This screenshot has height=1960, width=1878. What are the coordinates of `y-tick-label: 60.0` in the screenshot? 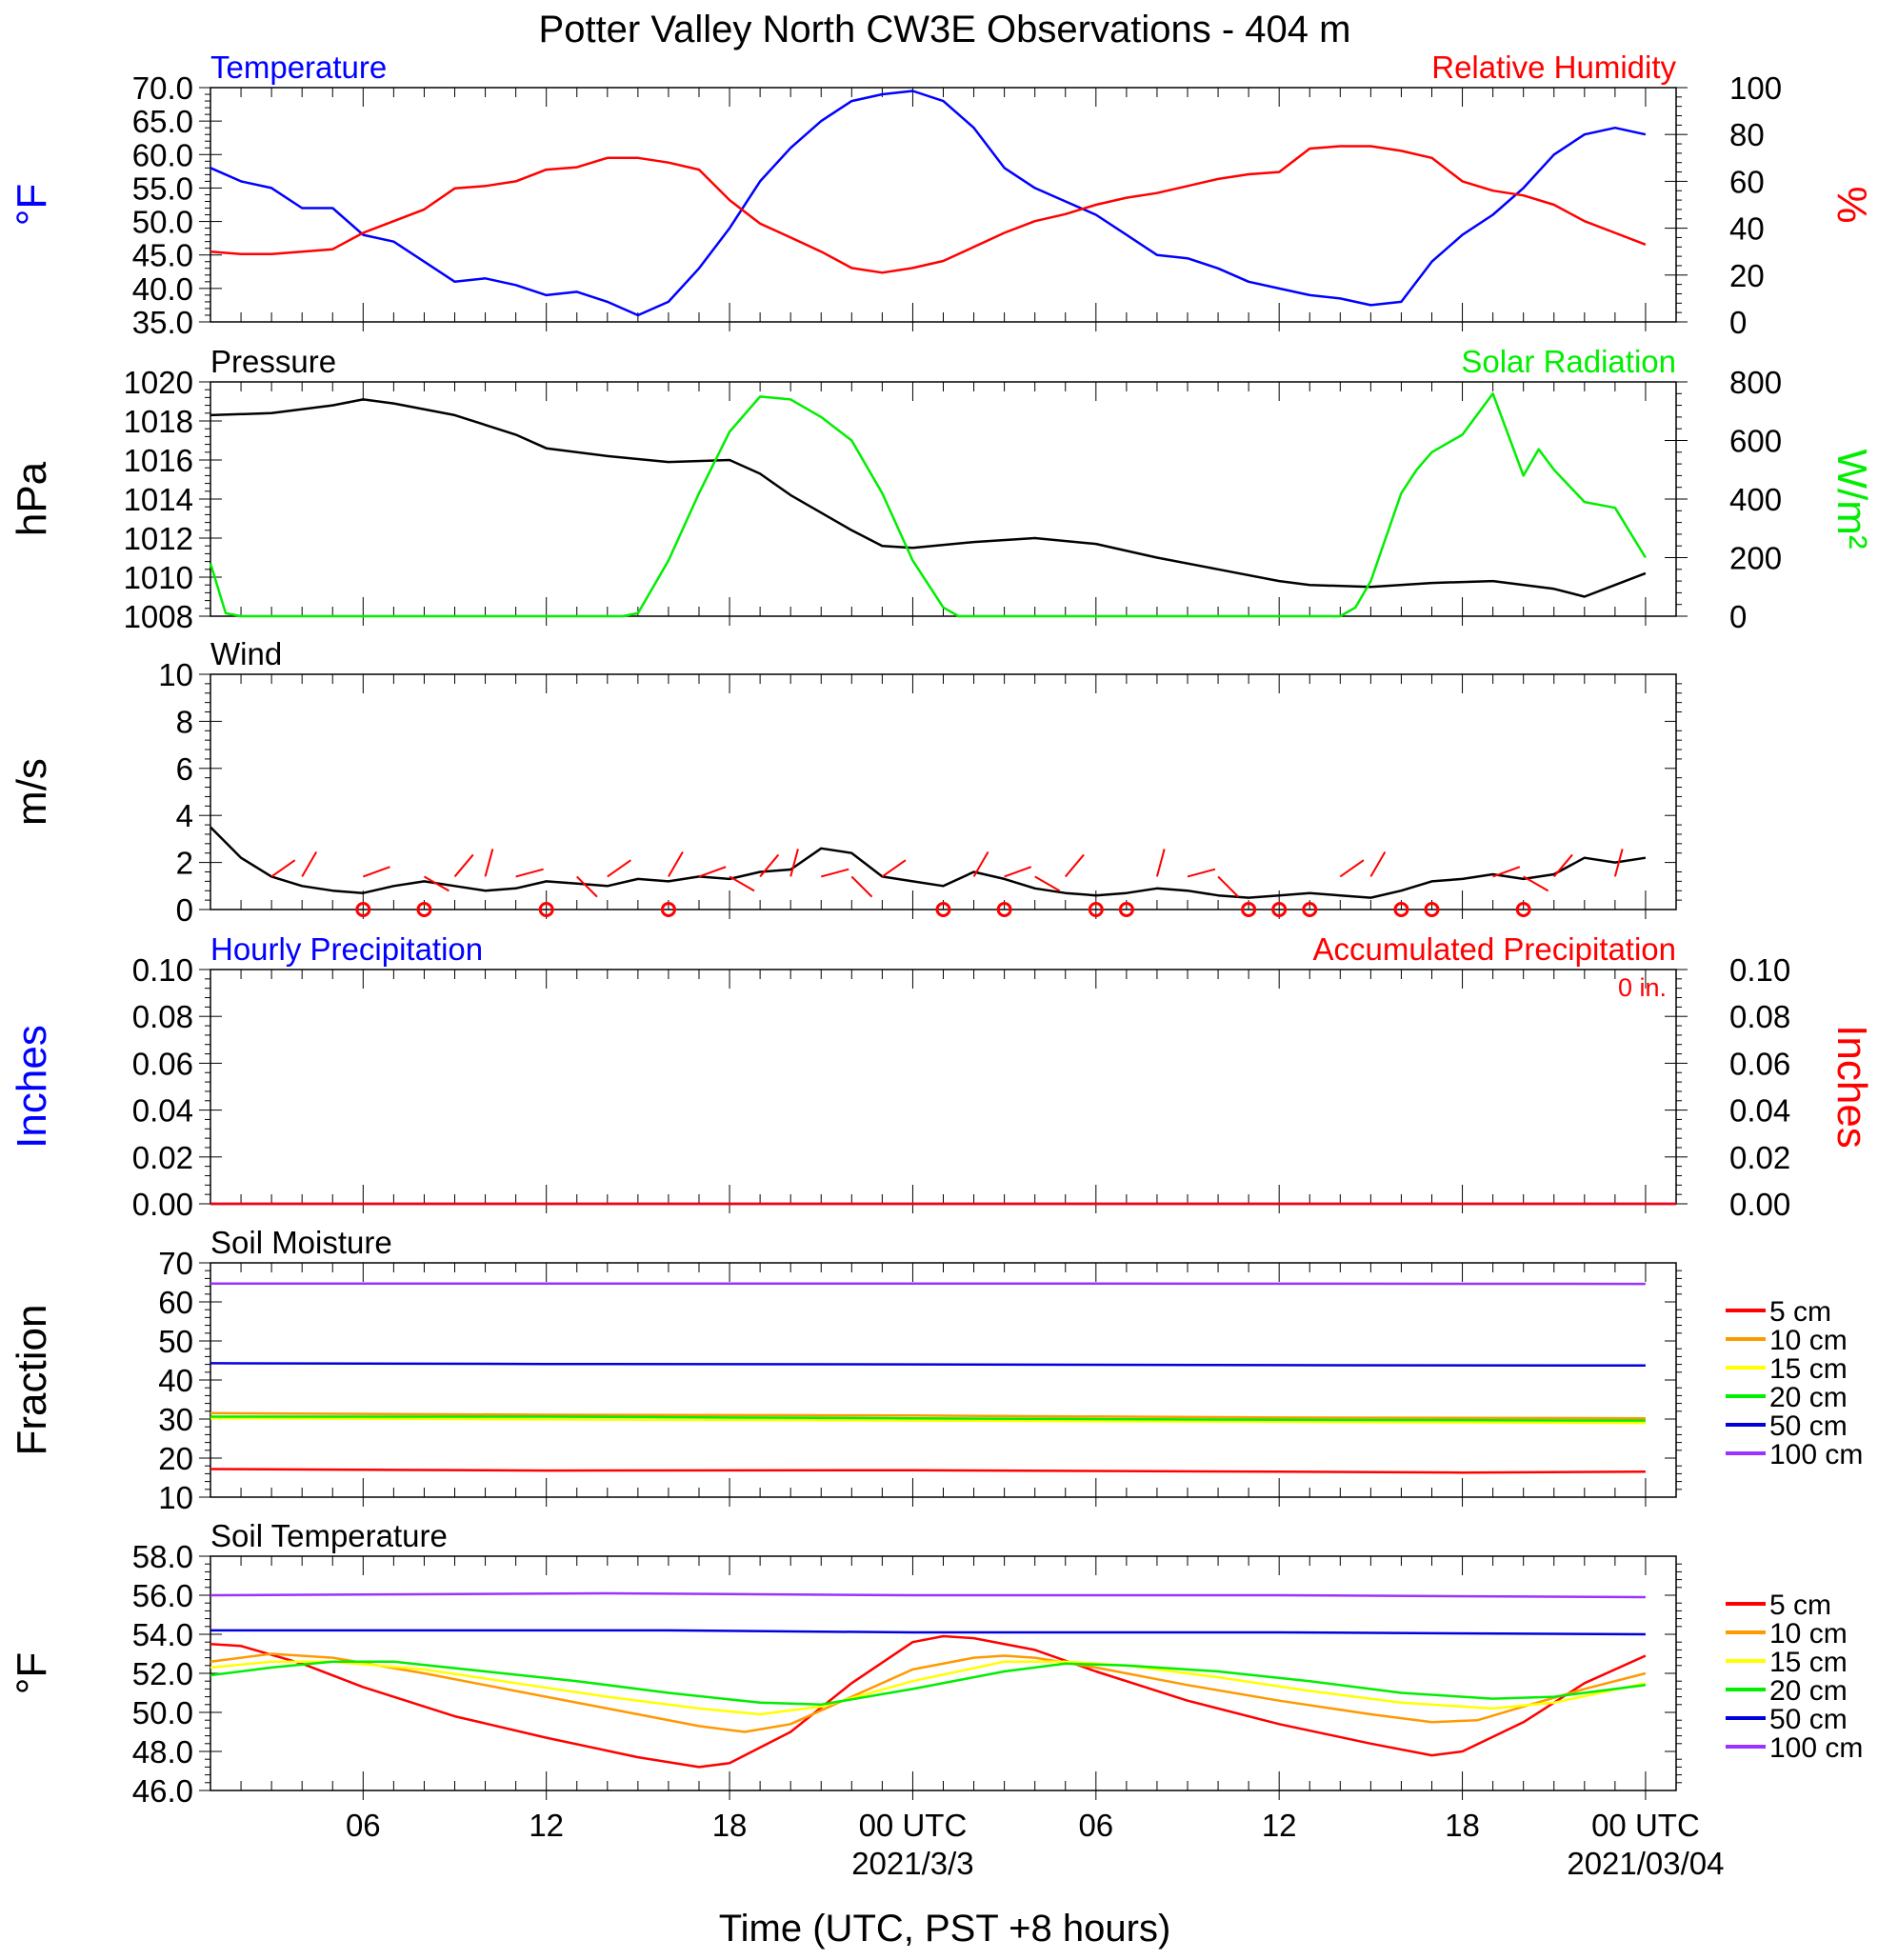 It's located at (162, 154).